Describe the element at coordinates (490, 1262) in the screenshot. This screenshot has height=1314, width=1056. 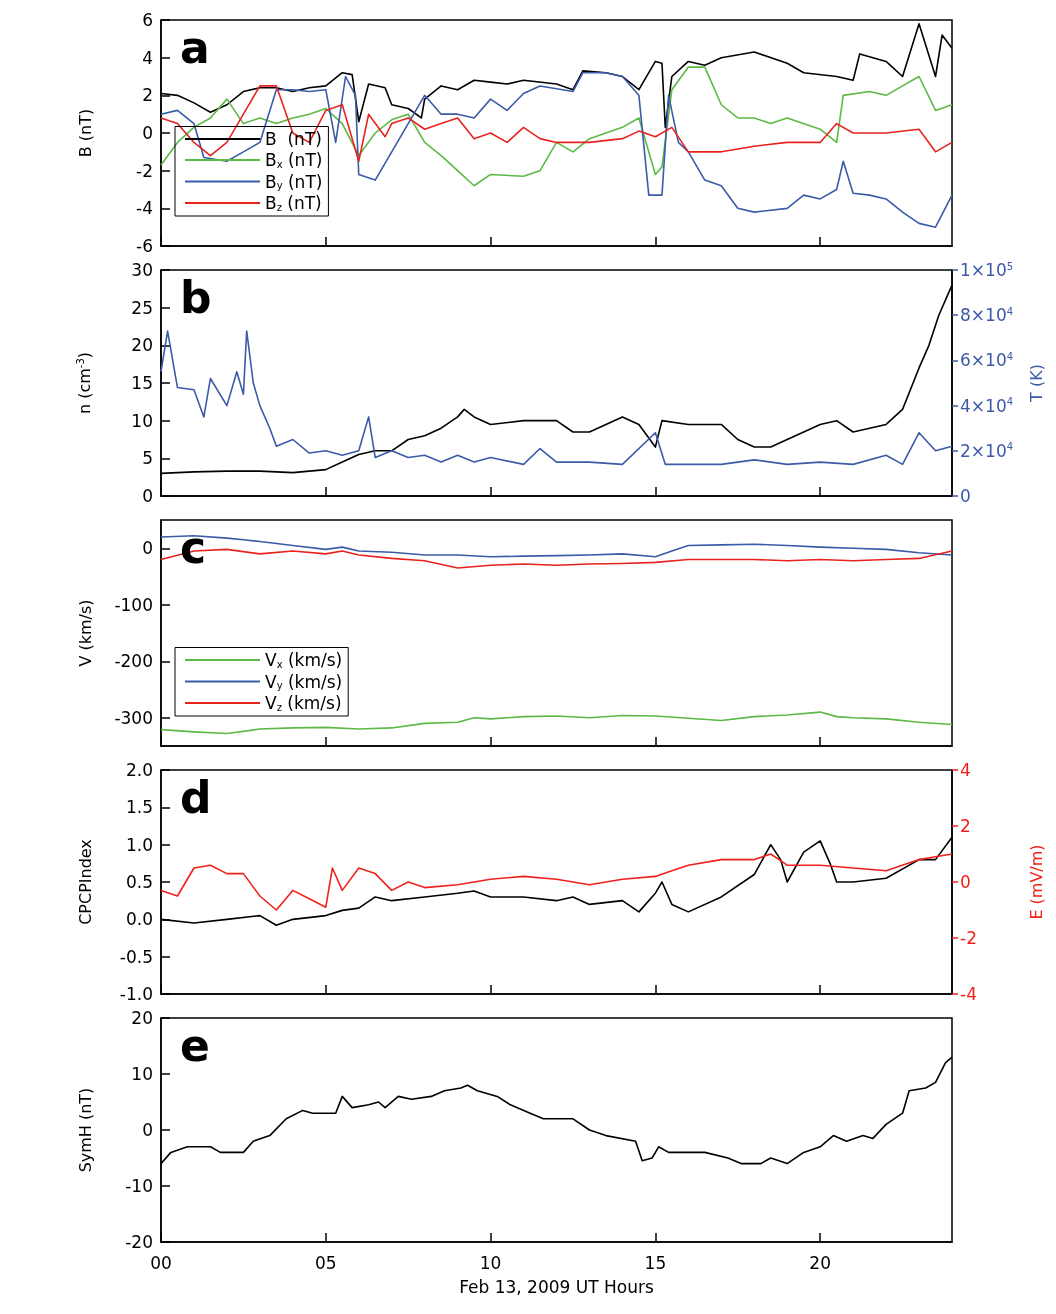
I see `x-tick-label: 10` at that location.